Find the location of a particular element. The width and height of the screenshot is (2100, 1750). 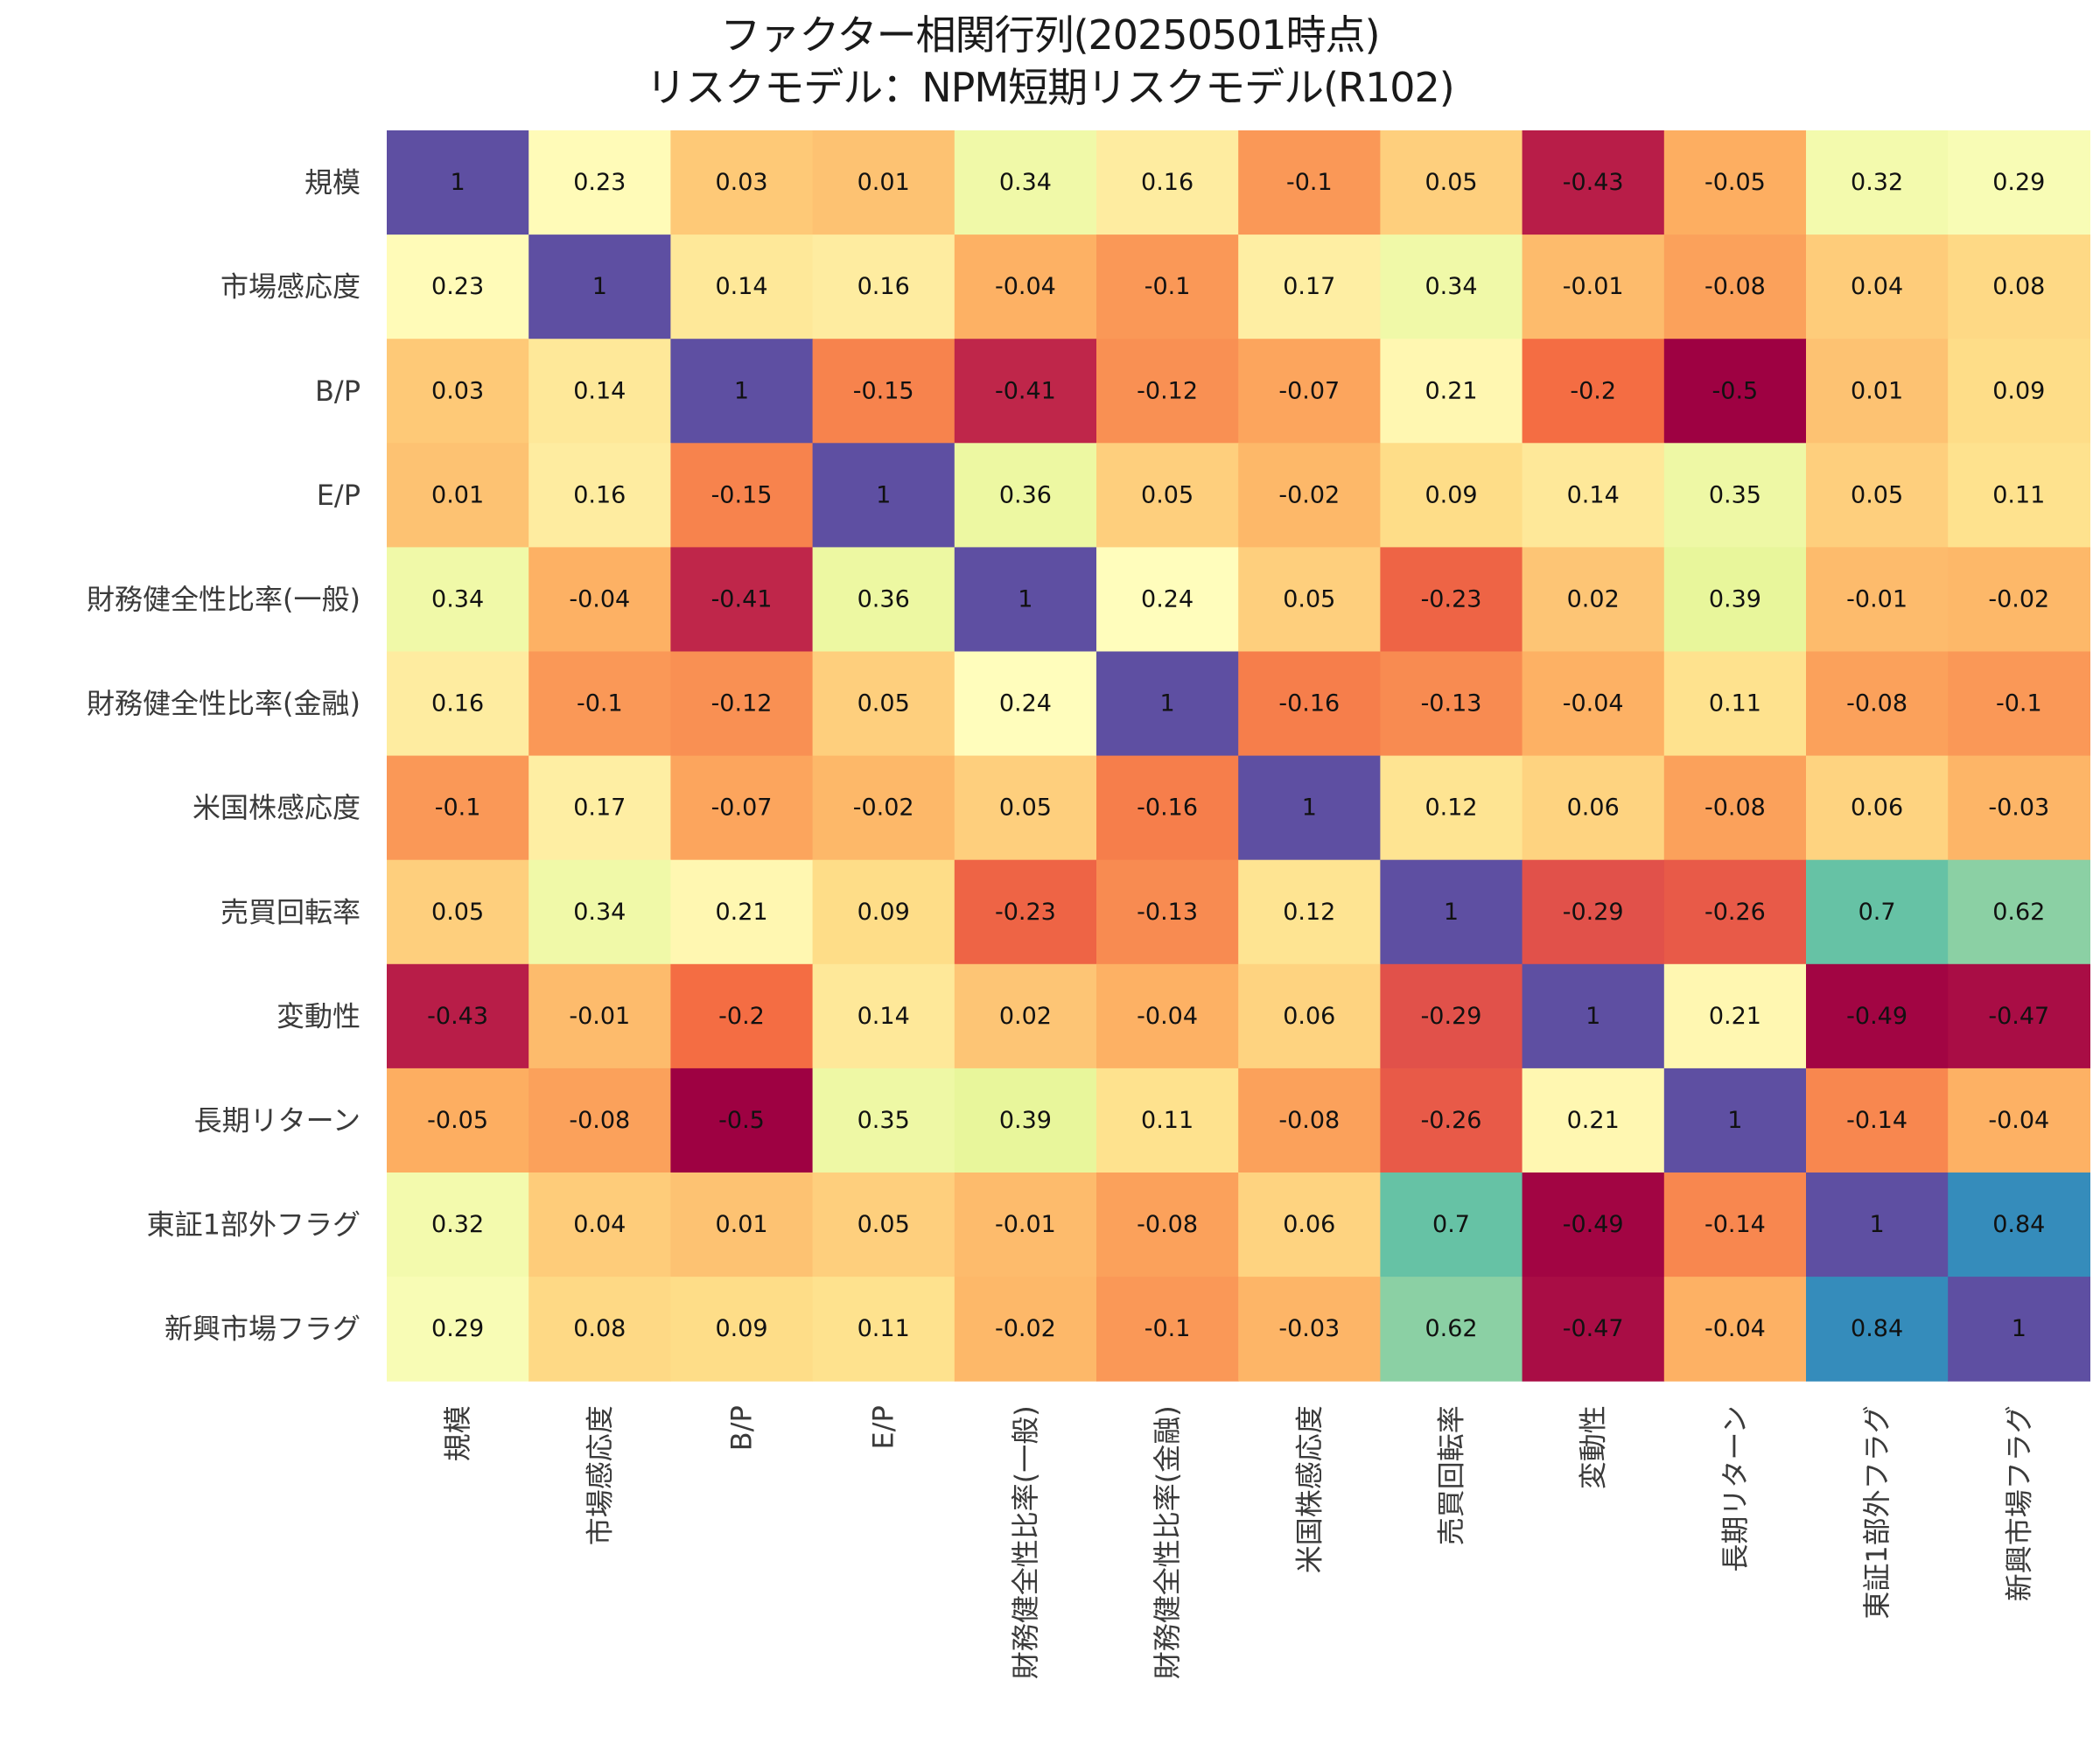

cell-value-label: -0.2 is located at coordinates (1593, 390).